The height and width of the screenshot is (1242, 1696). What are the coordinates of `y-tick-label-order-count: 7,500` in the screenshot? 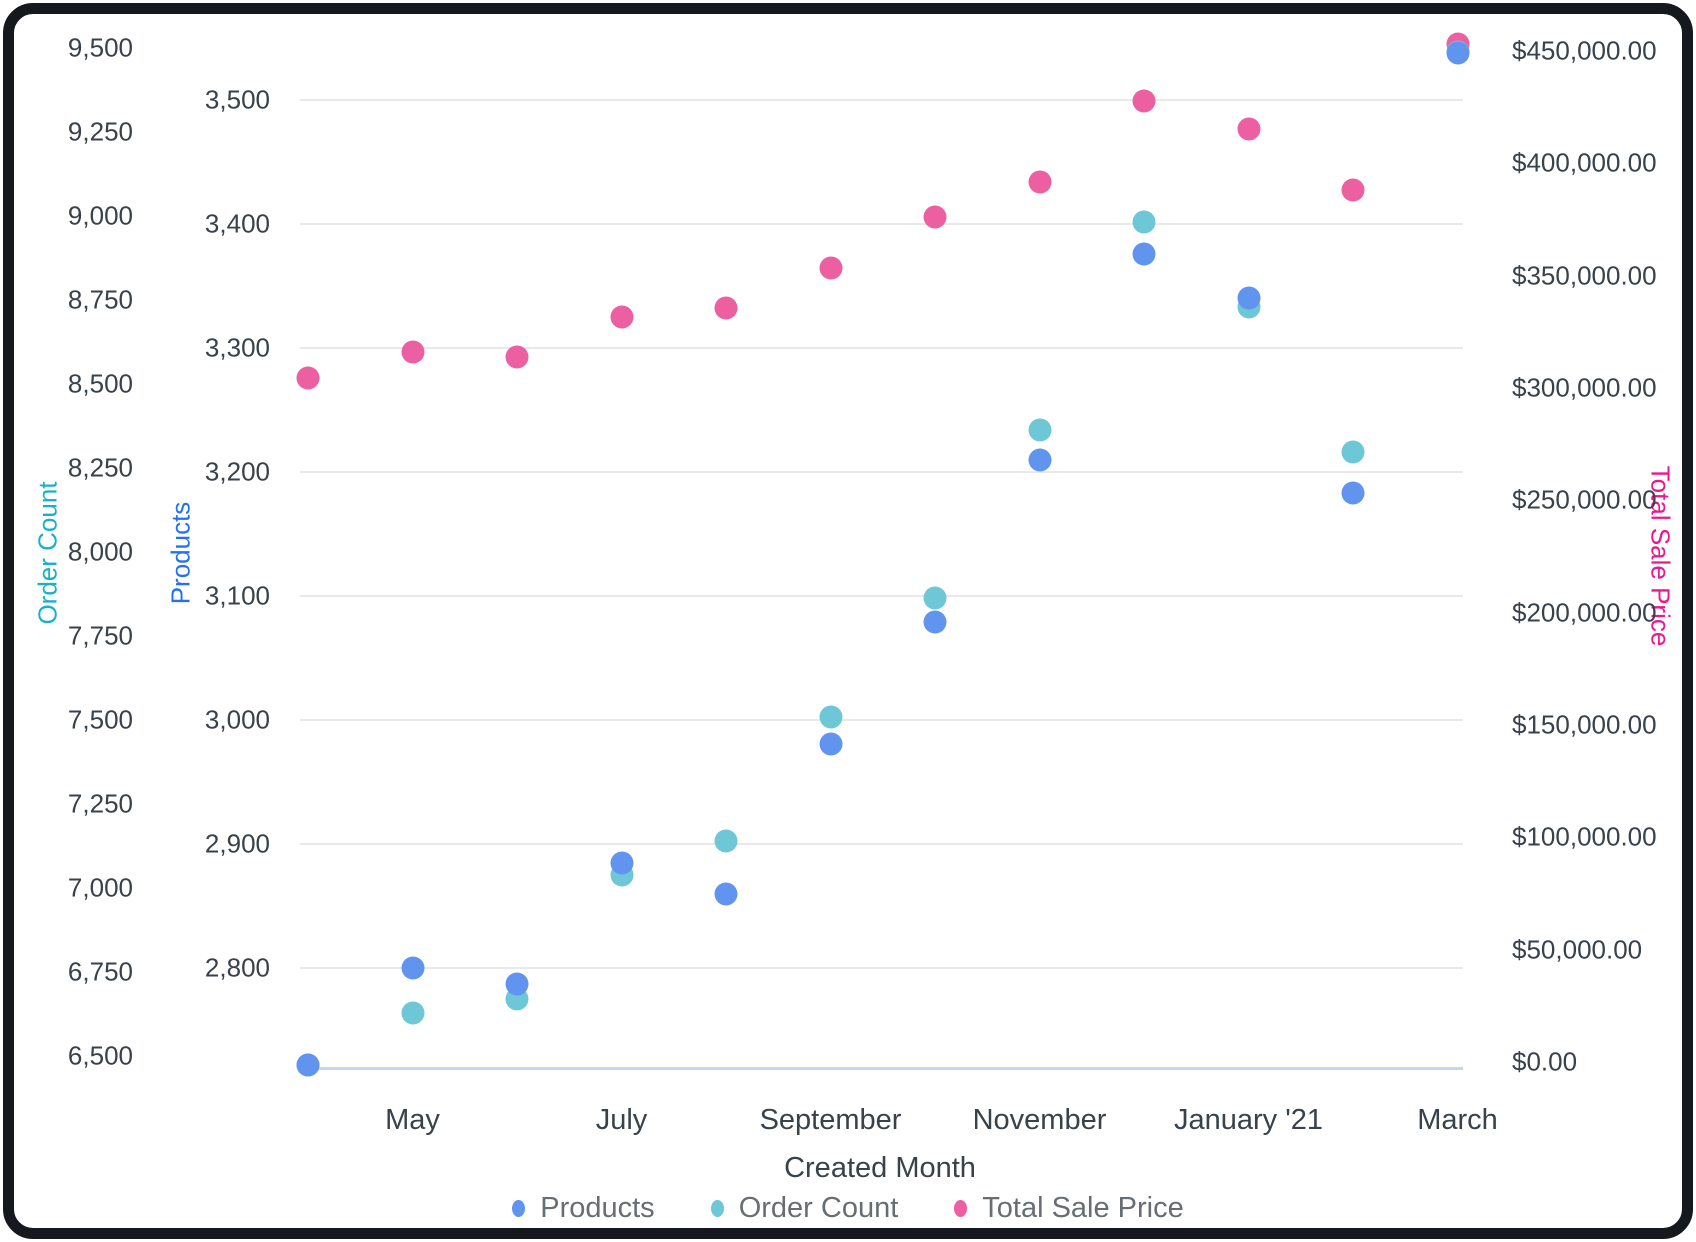 It's located at (100, 719).